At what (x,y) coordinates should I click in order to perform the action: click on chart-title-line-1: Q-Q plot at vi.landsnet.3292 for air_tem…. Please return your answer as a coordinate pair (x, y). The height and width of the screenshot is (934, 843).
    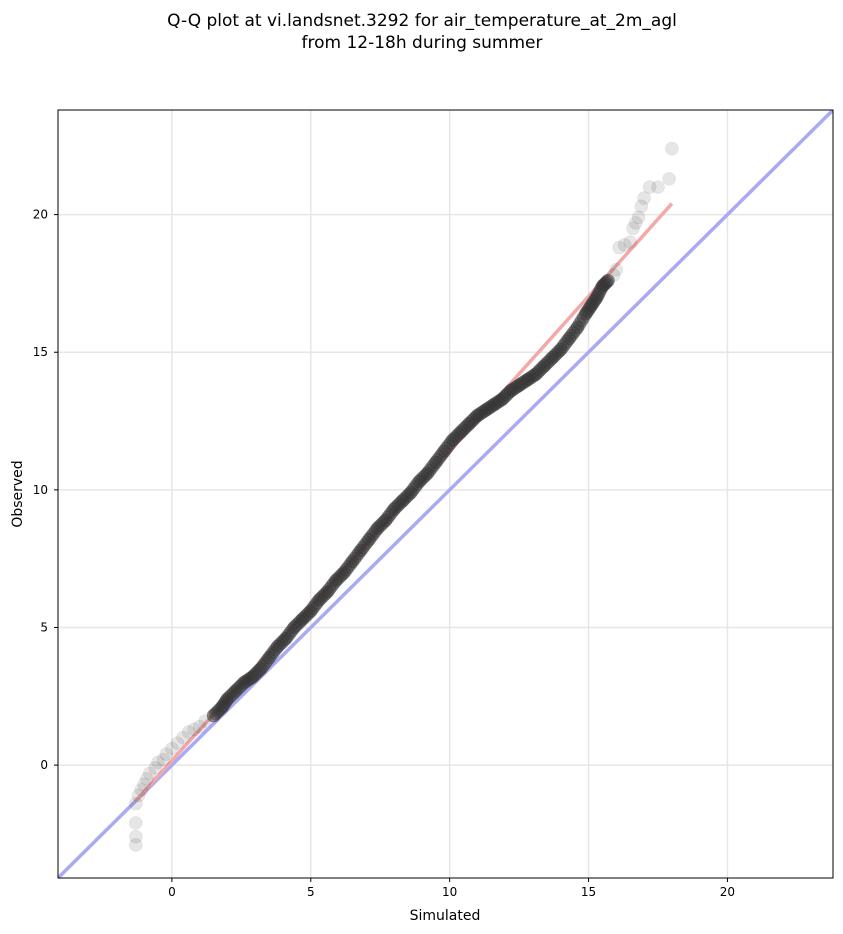
    Looking at the image, I should click on (422, 21).